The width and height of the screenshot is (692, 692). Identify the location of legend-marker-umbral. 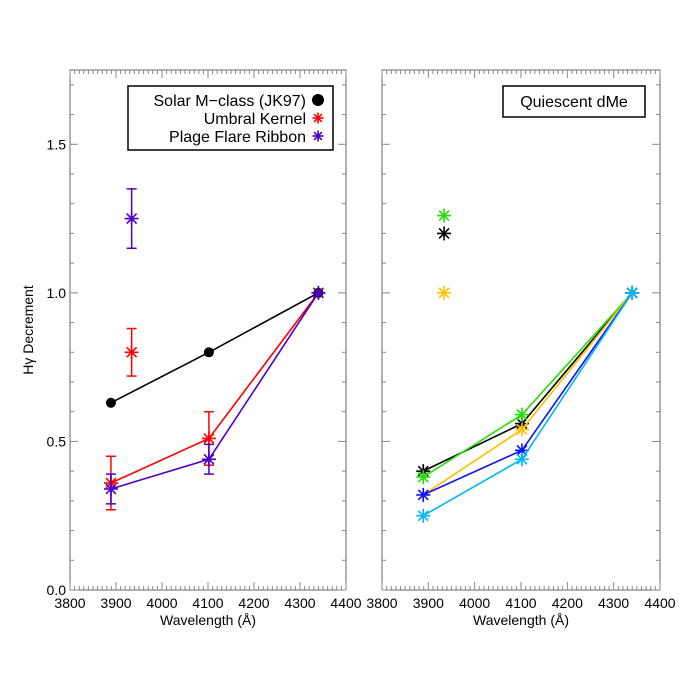
(318, 118).